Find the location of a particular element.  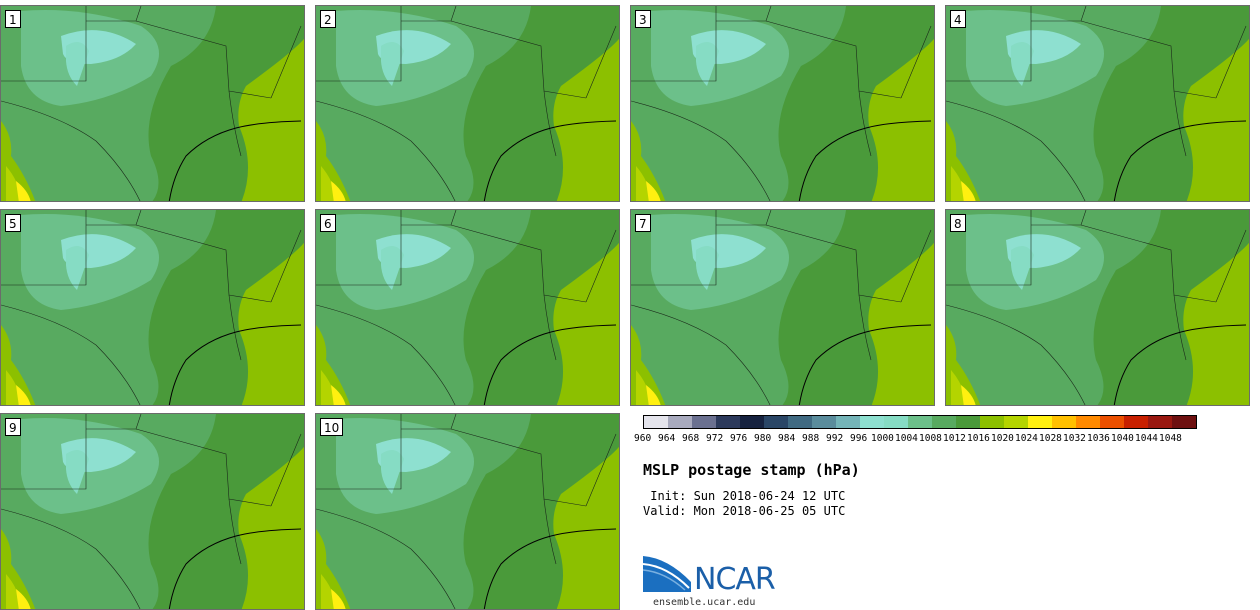

colorbar-tick-label: 1044 is located at coordinates (1146, 438).